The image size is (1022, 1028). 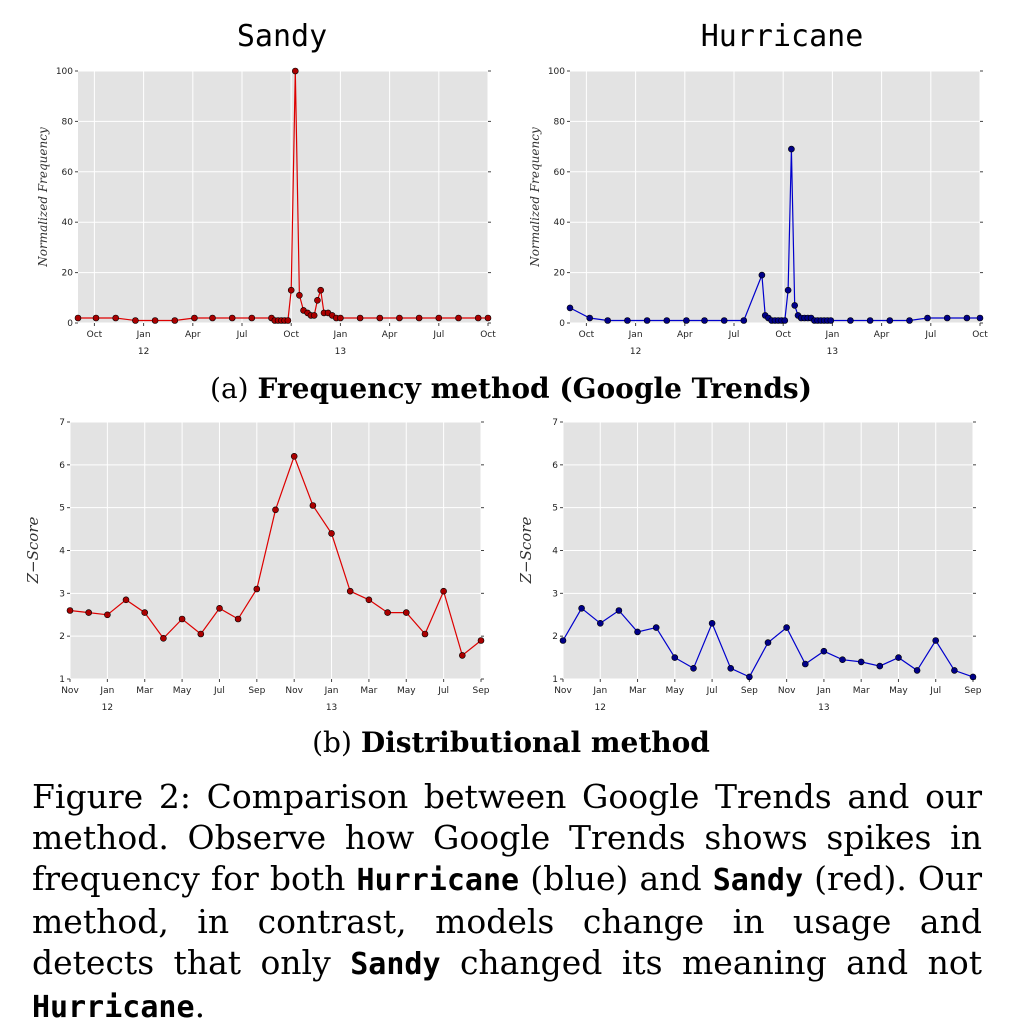 What do you see at coordinates (70, 324) in the screenshot?
I see `y-tick-label: 0` at bounding box center [70, 324].